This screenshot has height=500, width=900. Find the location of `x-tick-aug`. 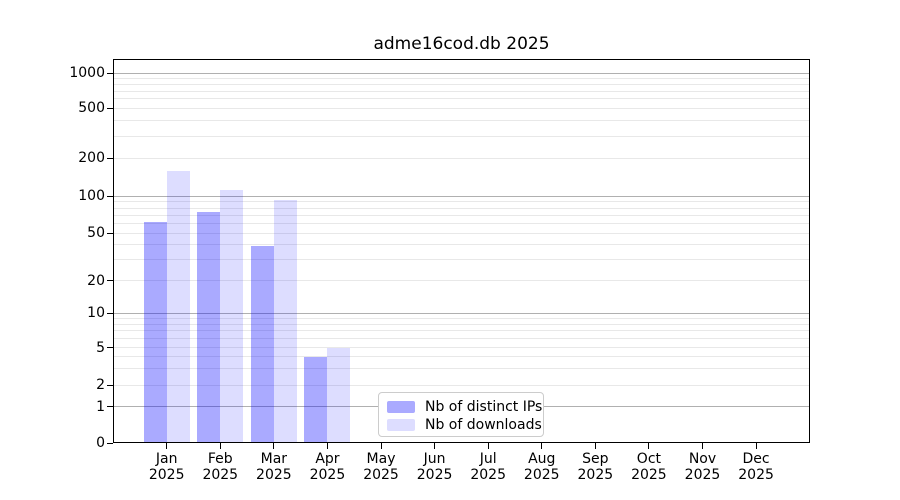

x-tick-aug is located at coordinates (542, 446).